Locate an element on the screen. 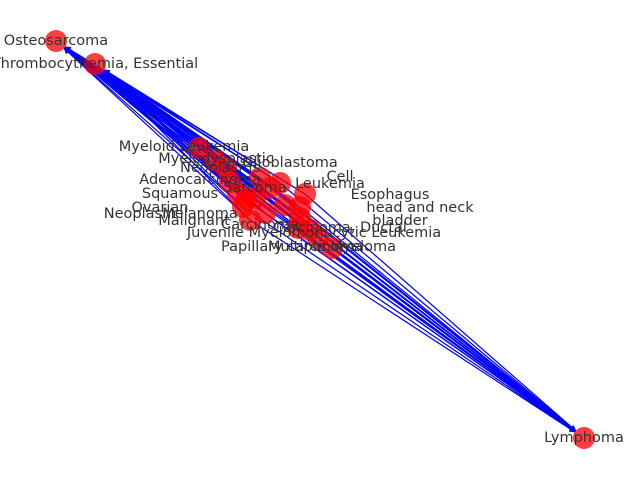 The height and width of the screenshot is (480, 640). node-label-sarcoma: Sarcoma is located at coordinates (255, 188).